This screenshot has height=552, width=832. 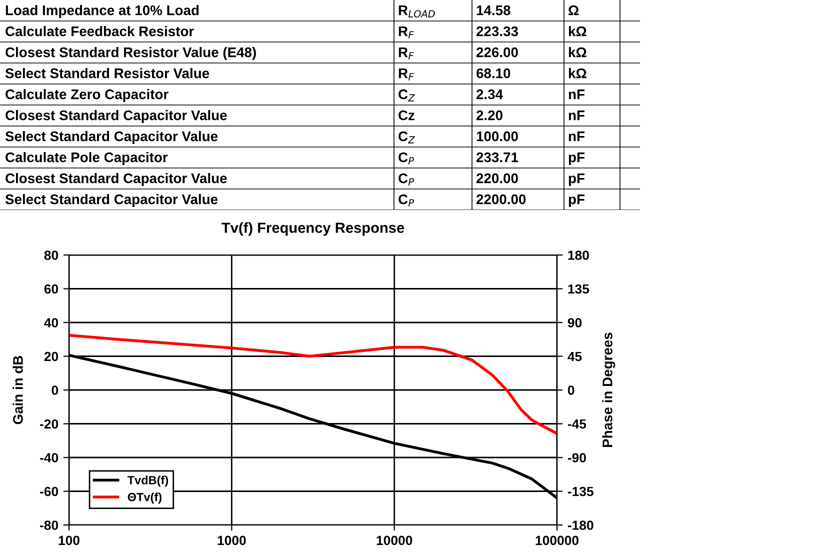 I want to click on text: 220.00, so click(x=497, y=178).